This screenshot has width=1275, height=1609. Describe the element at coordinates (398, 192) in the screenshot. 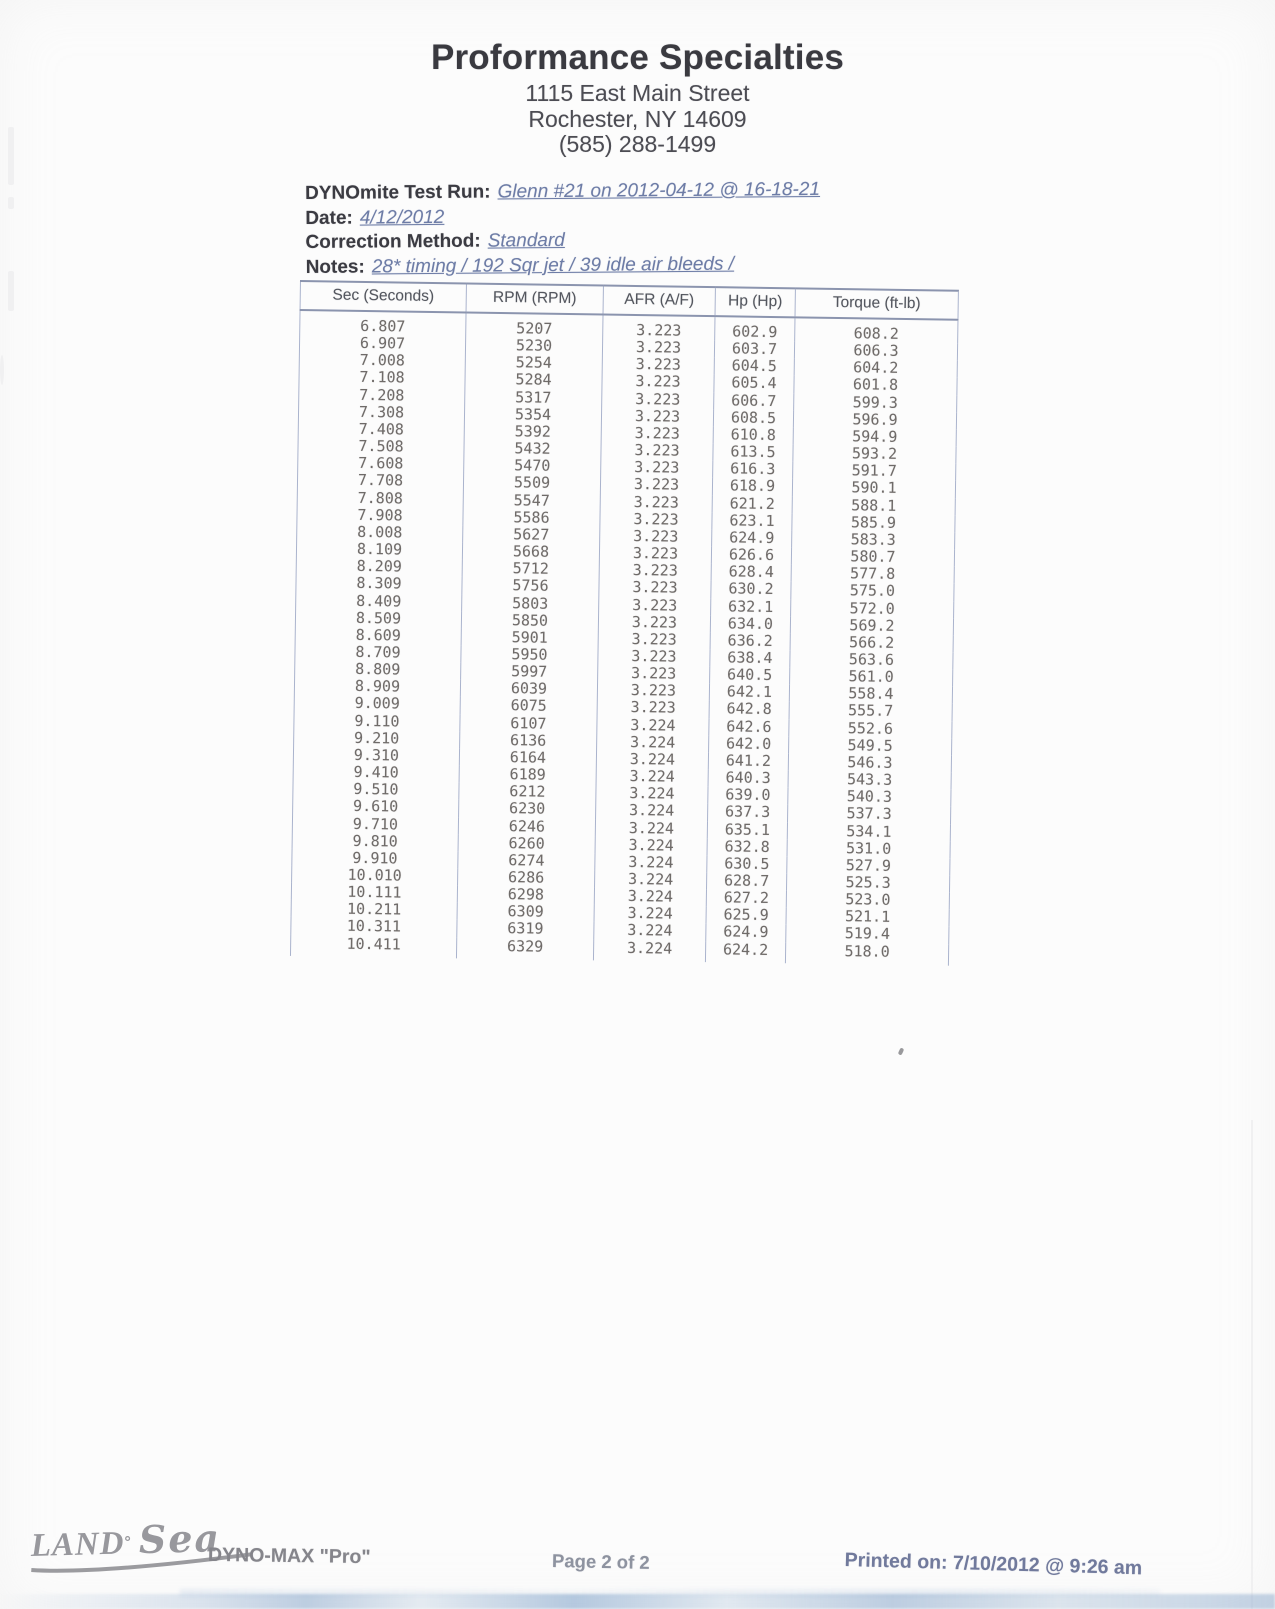

I see `test-run-label: DYNOmite Test Run:` at that location.